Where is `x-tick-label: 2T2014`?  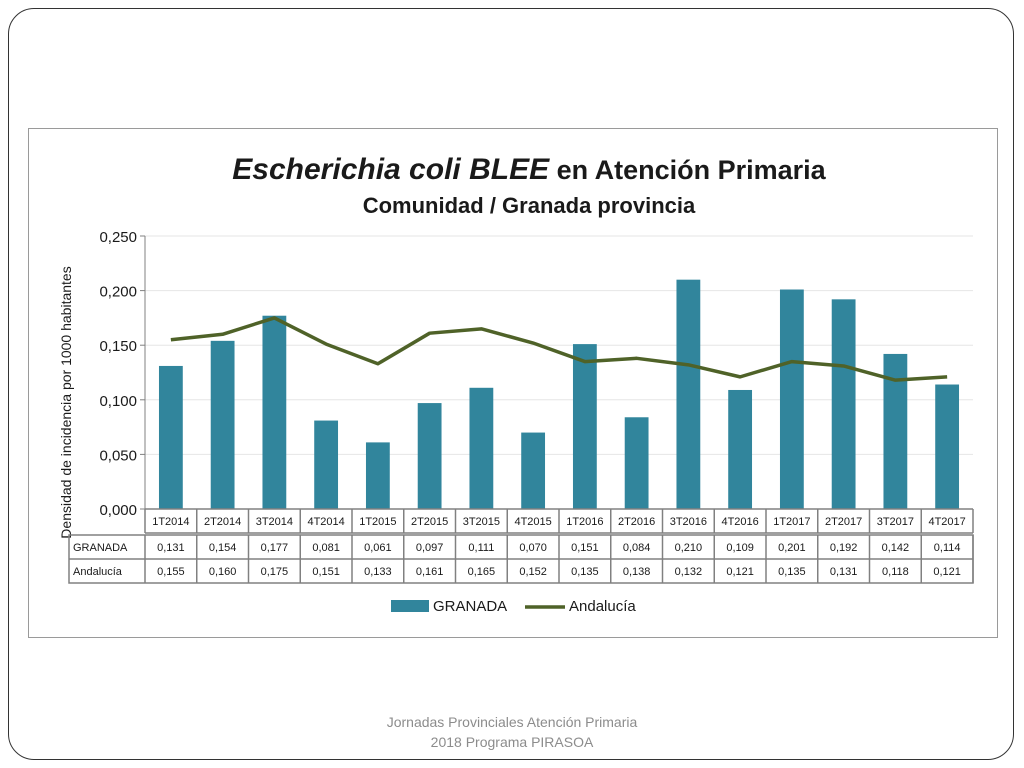
x-tick-label: 2T2014 is located at coordinates (222, 522).